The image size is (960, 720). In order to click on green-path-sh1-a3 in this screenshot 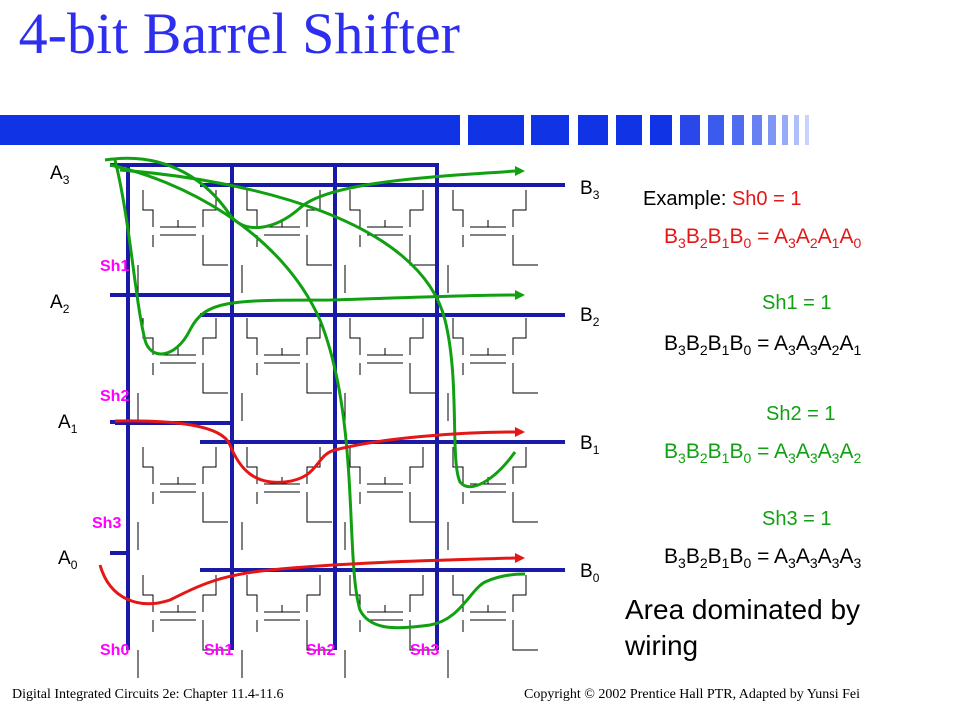, I will do `click(310, 193)`.